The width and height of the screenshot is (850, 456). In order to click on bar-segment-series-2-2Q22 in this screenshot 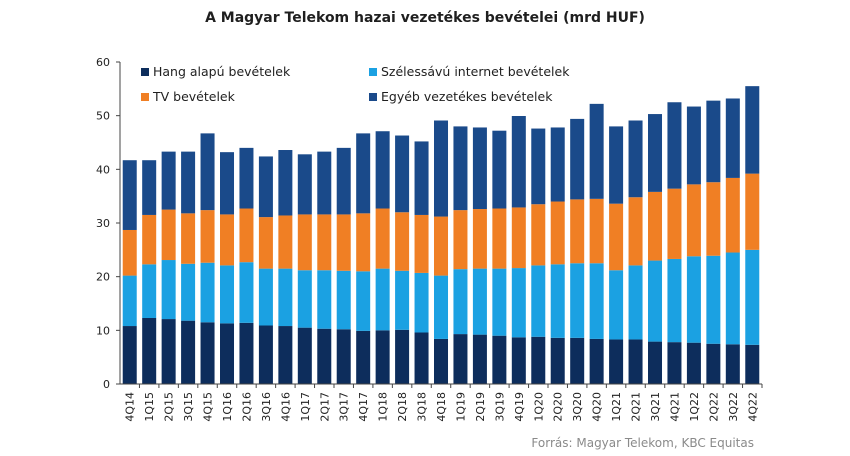, I will do `click(713, 219)`.